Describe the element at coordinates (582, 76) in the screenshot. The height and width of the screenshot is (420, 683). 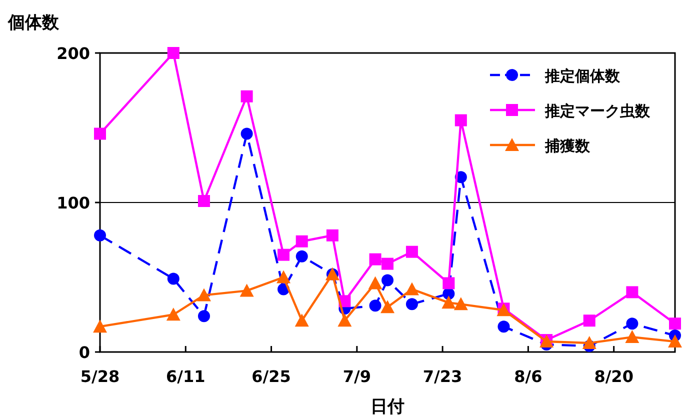
I see `legend-label: 推定個体数` at that location.